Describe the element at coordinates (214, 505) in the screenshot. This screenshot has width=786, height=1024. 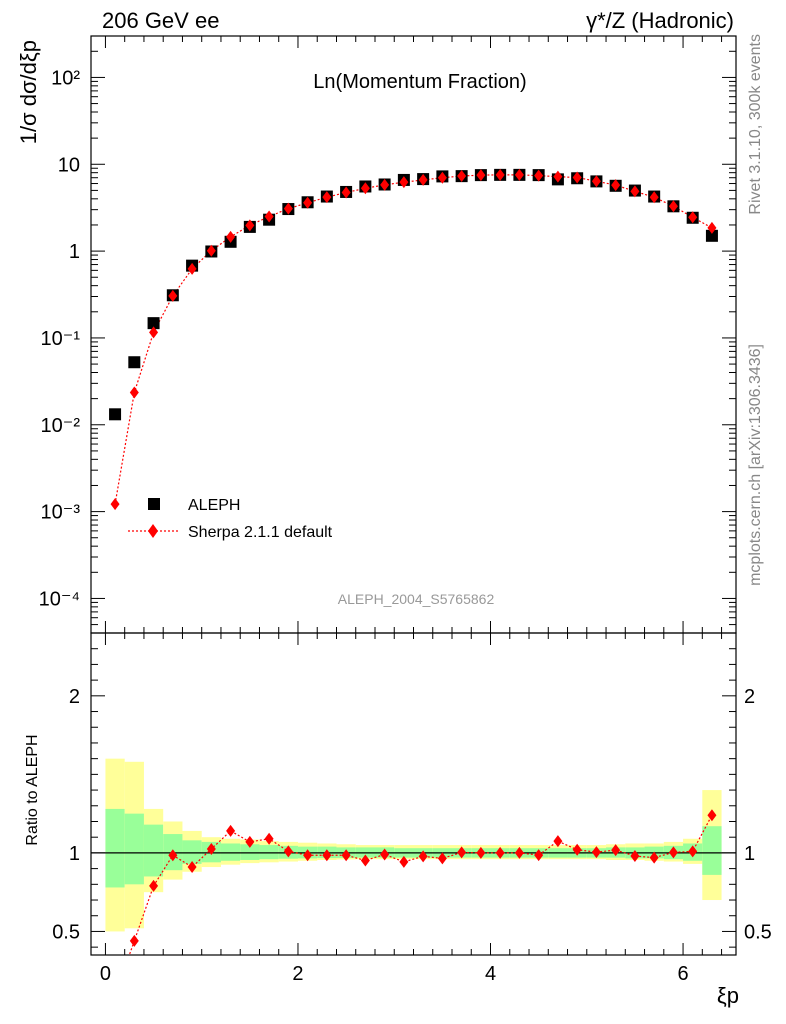
I see `legend-label-aleph: ALEPH` at that location.